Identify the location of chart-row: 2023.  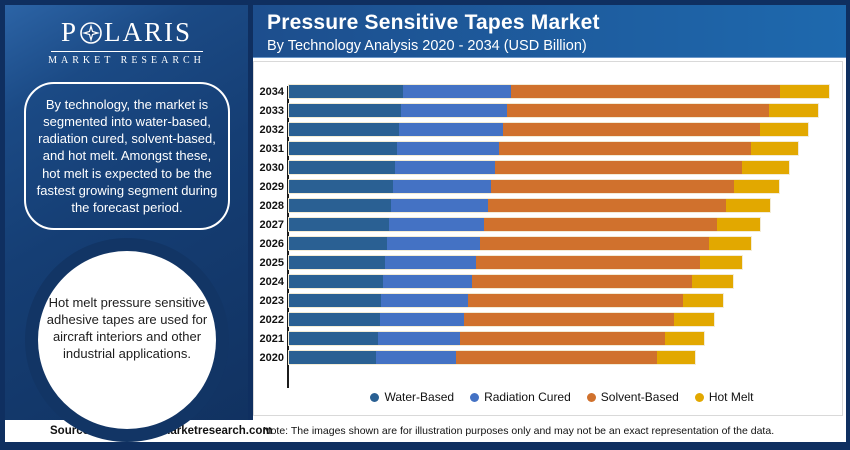
(545, 300).